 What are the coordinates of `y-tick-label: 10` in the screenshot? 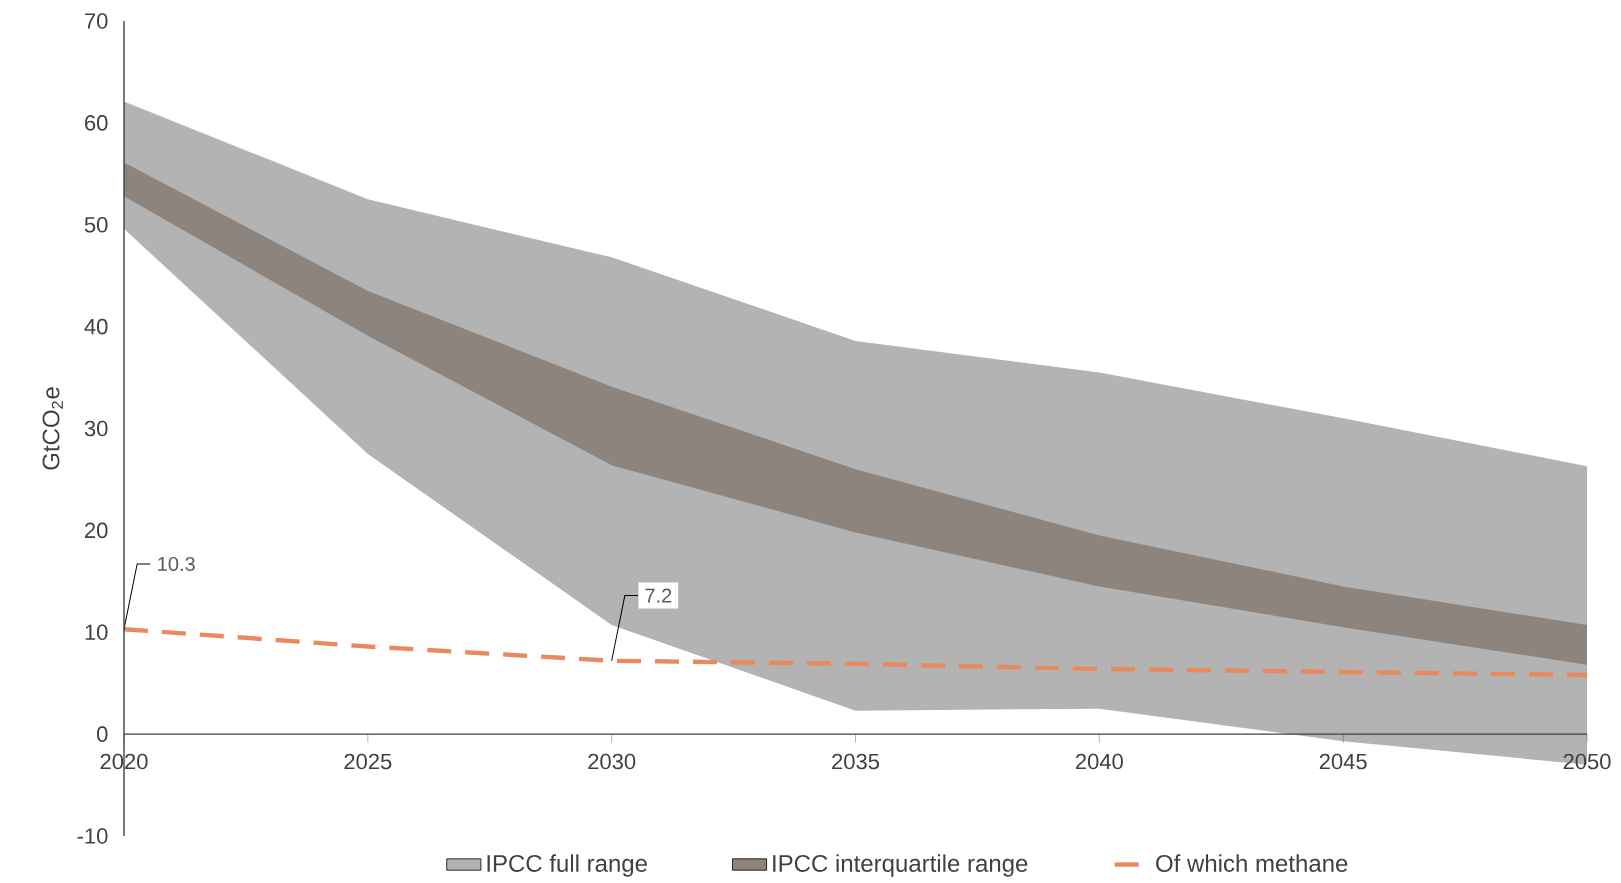 It's located at (96, 632).